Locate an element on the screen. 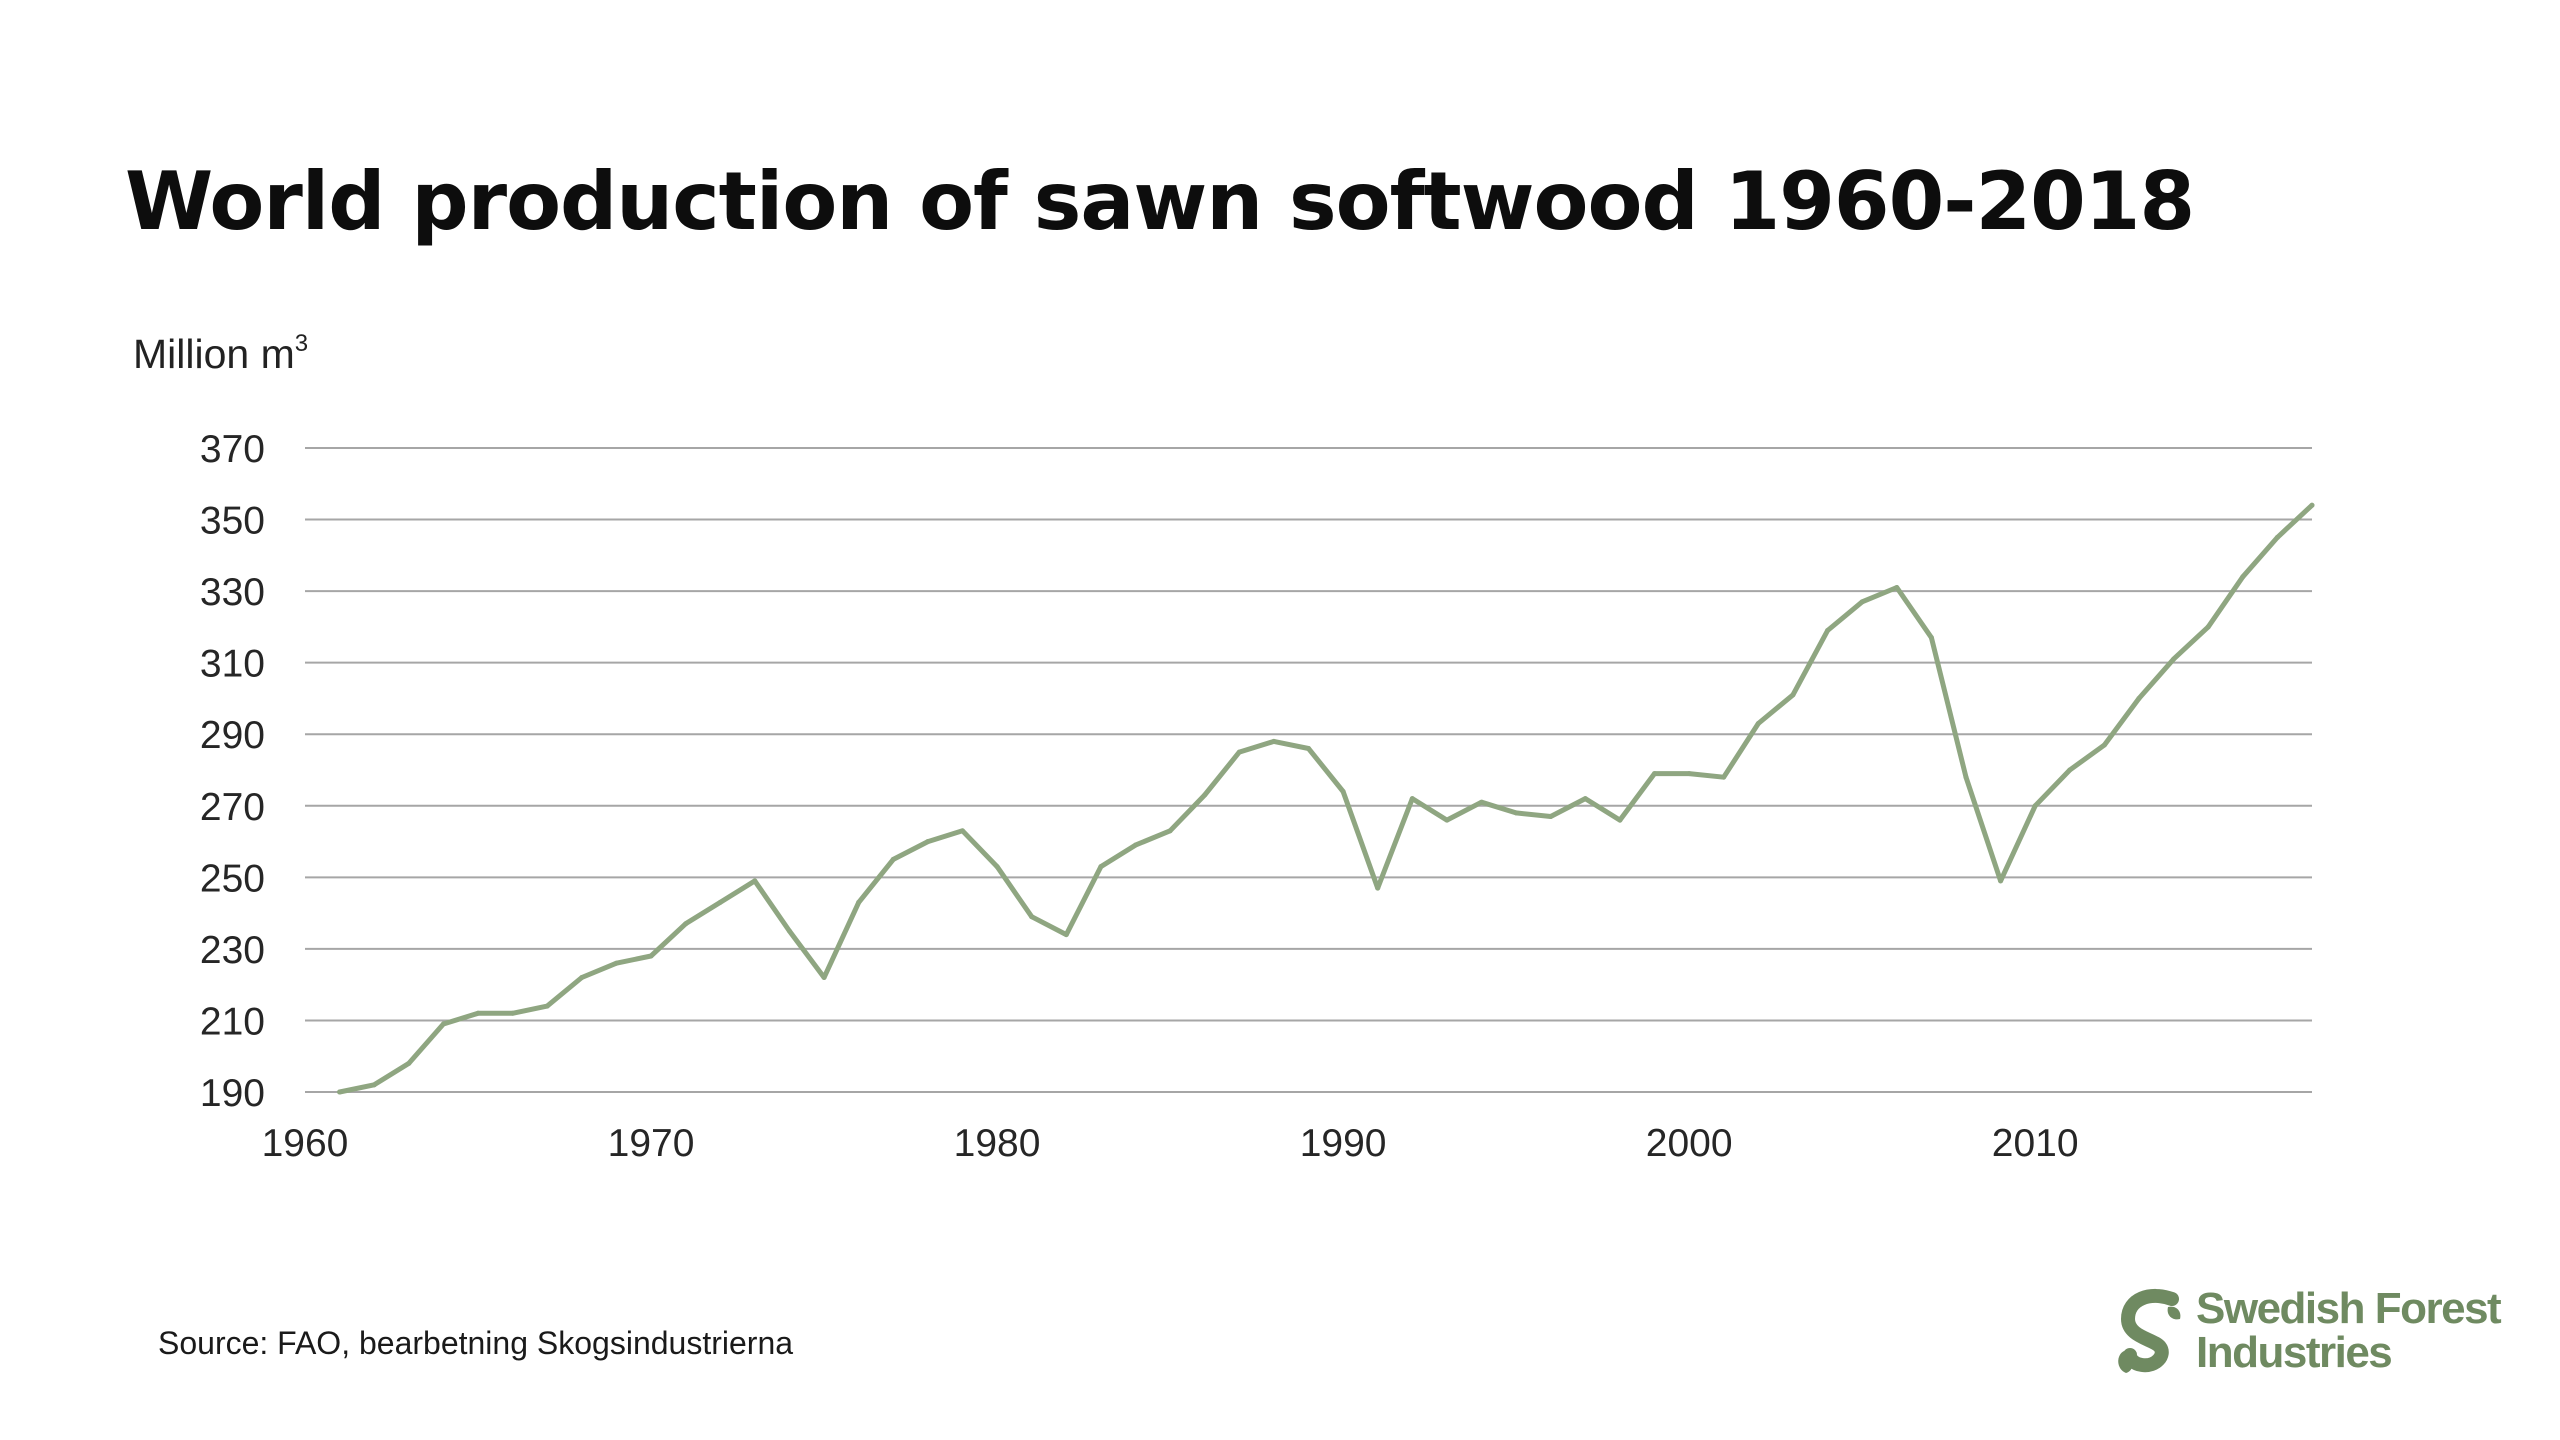  y-tick-label: 310 is located at coordinates (232, 664).